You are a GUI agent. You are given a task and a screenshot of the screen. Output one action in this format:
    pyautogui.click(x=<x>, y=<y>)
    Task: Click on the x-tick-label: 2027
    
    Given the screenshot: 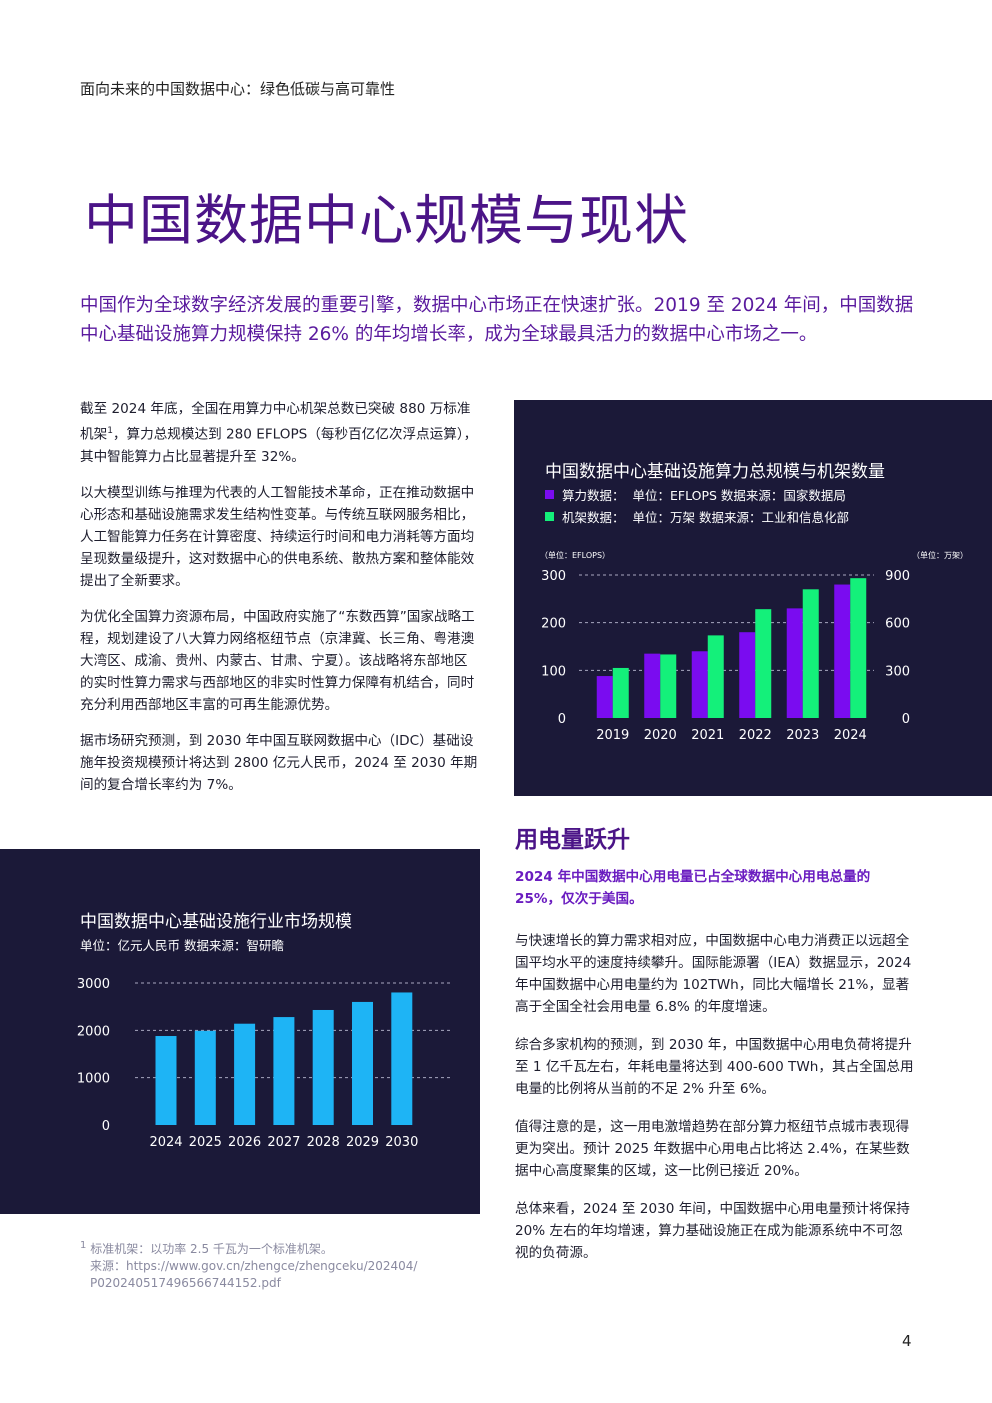 What is the action you would take?
    pyautogui.click(x=283, y=1142)
    